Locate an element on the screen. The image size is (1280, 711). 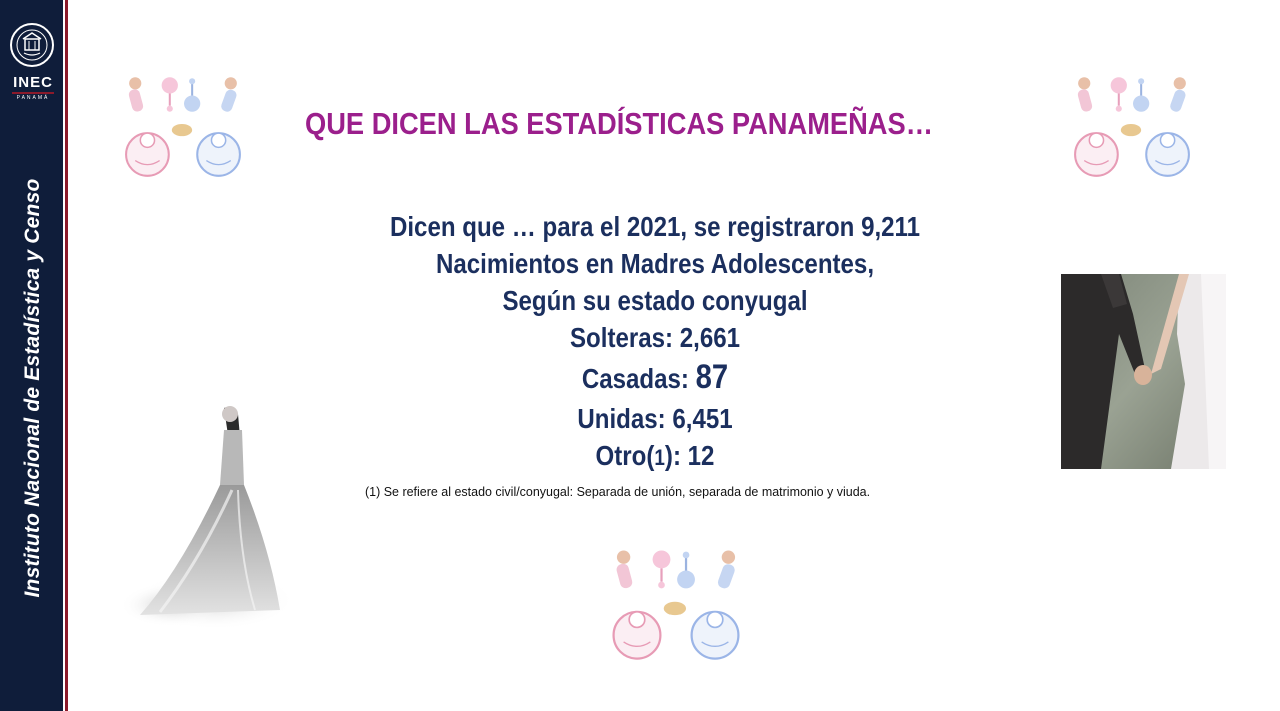
intro-line-2: Nacimientos en Madres Adolescentes, is located at coordinates (655, 263).